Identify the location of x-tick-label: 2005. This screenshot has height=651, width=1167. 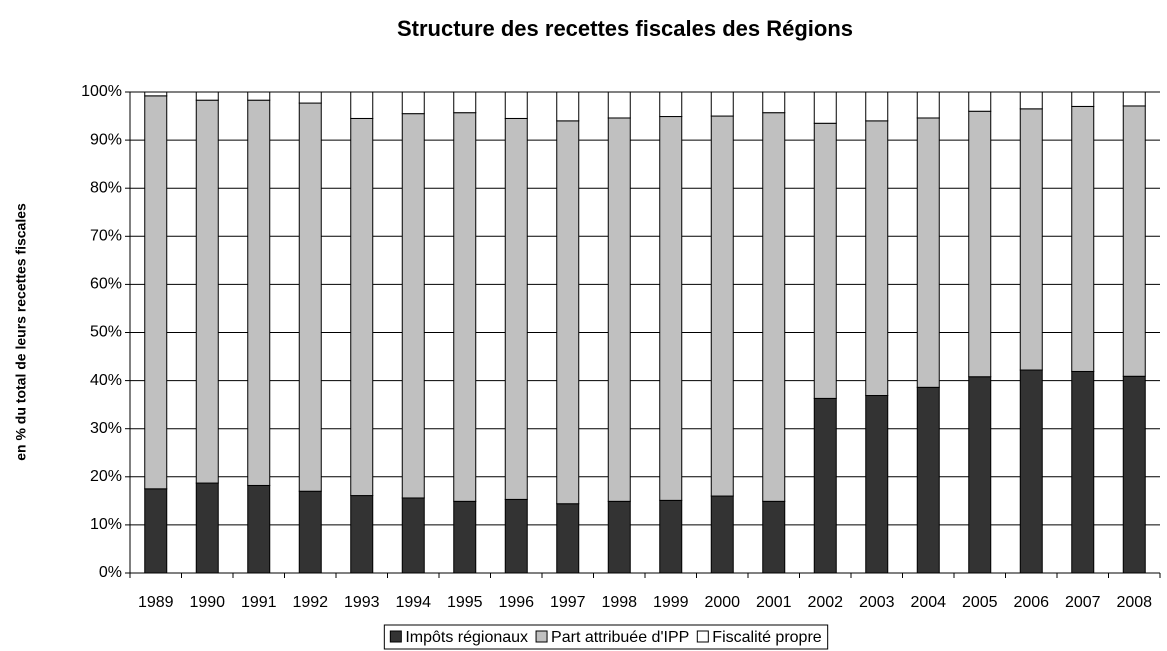
(980, 602).